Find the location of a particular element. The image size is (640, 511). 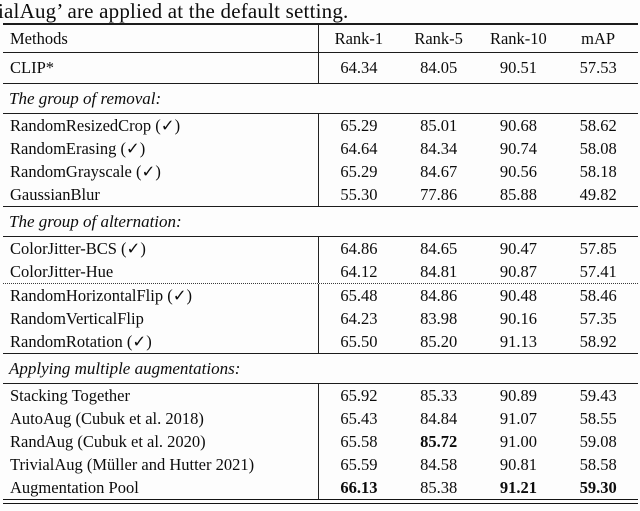

method-name: ColorJitter-BCS (✓) is located at coordinates (78, 248).